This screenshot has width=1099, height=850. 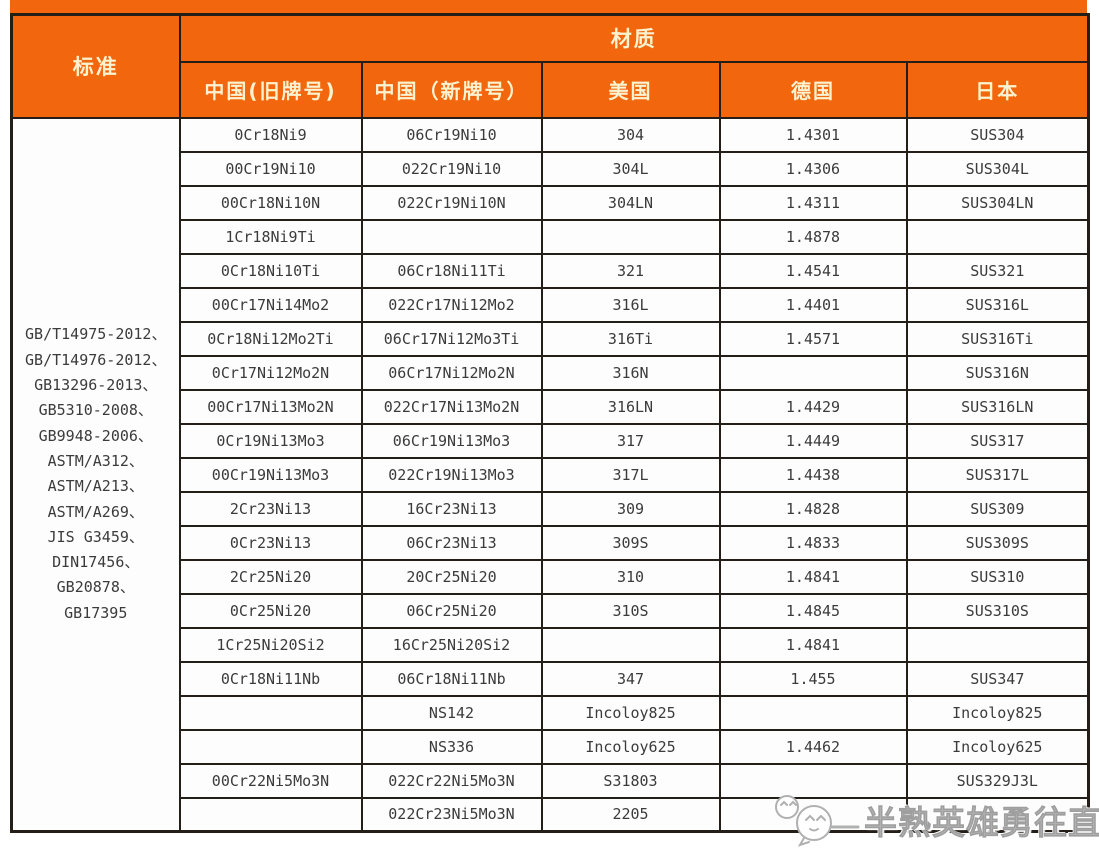 I want to click on cell: 1.455, so click(x=813, y=678).